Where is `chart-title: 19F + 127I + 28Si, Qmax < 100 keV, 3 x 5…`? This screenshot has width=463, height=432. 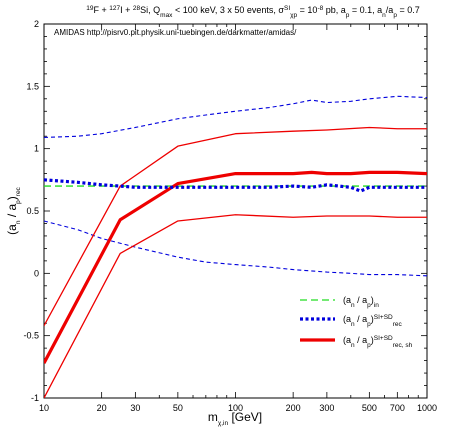
chart-title: 19F + 127I + 28Si, Qmax < 100 keV, 3 x 5… is located at coordinates (252, 12).